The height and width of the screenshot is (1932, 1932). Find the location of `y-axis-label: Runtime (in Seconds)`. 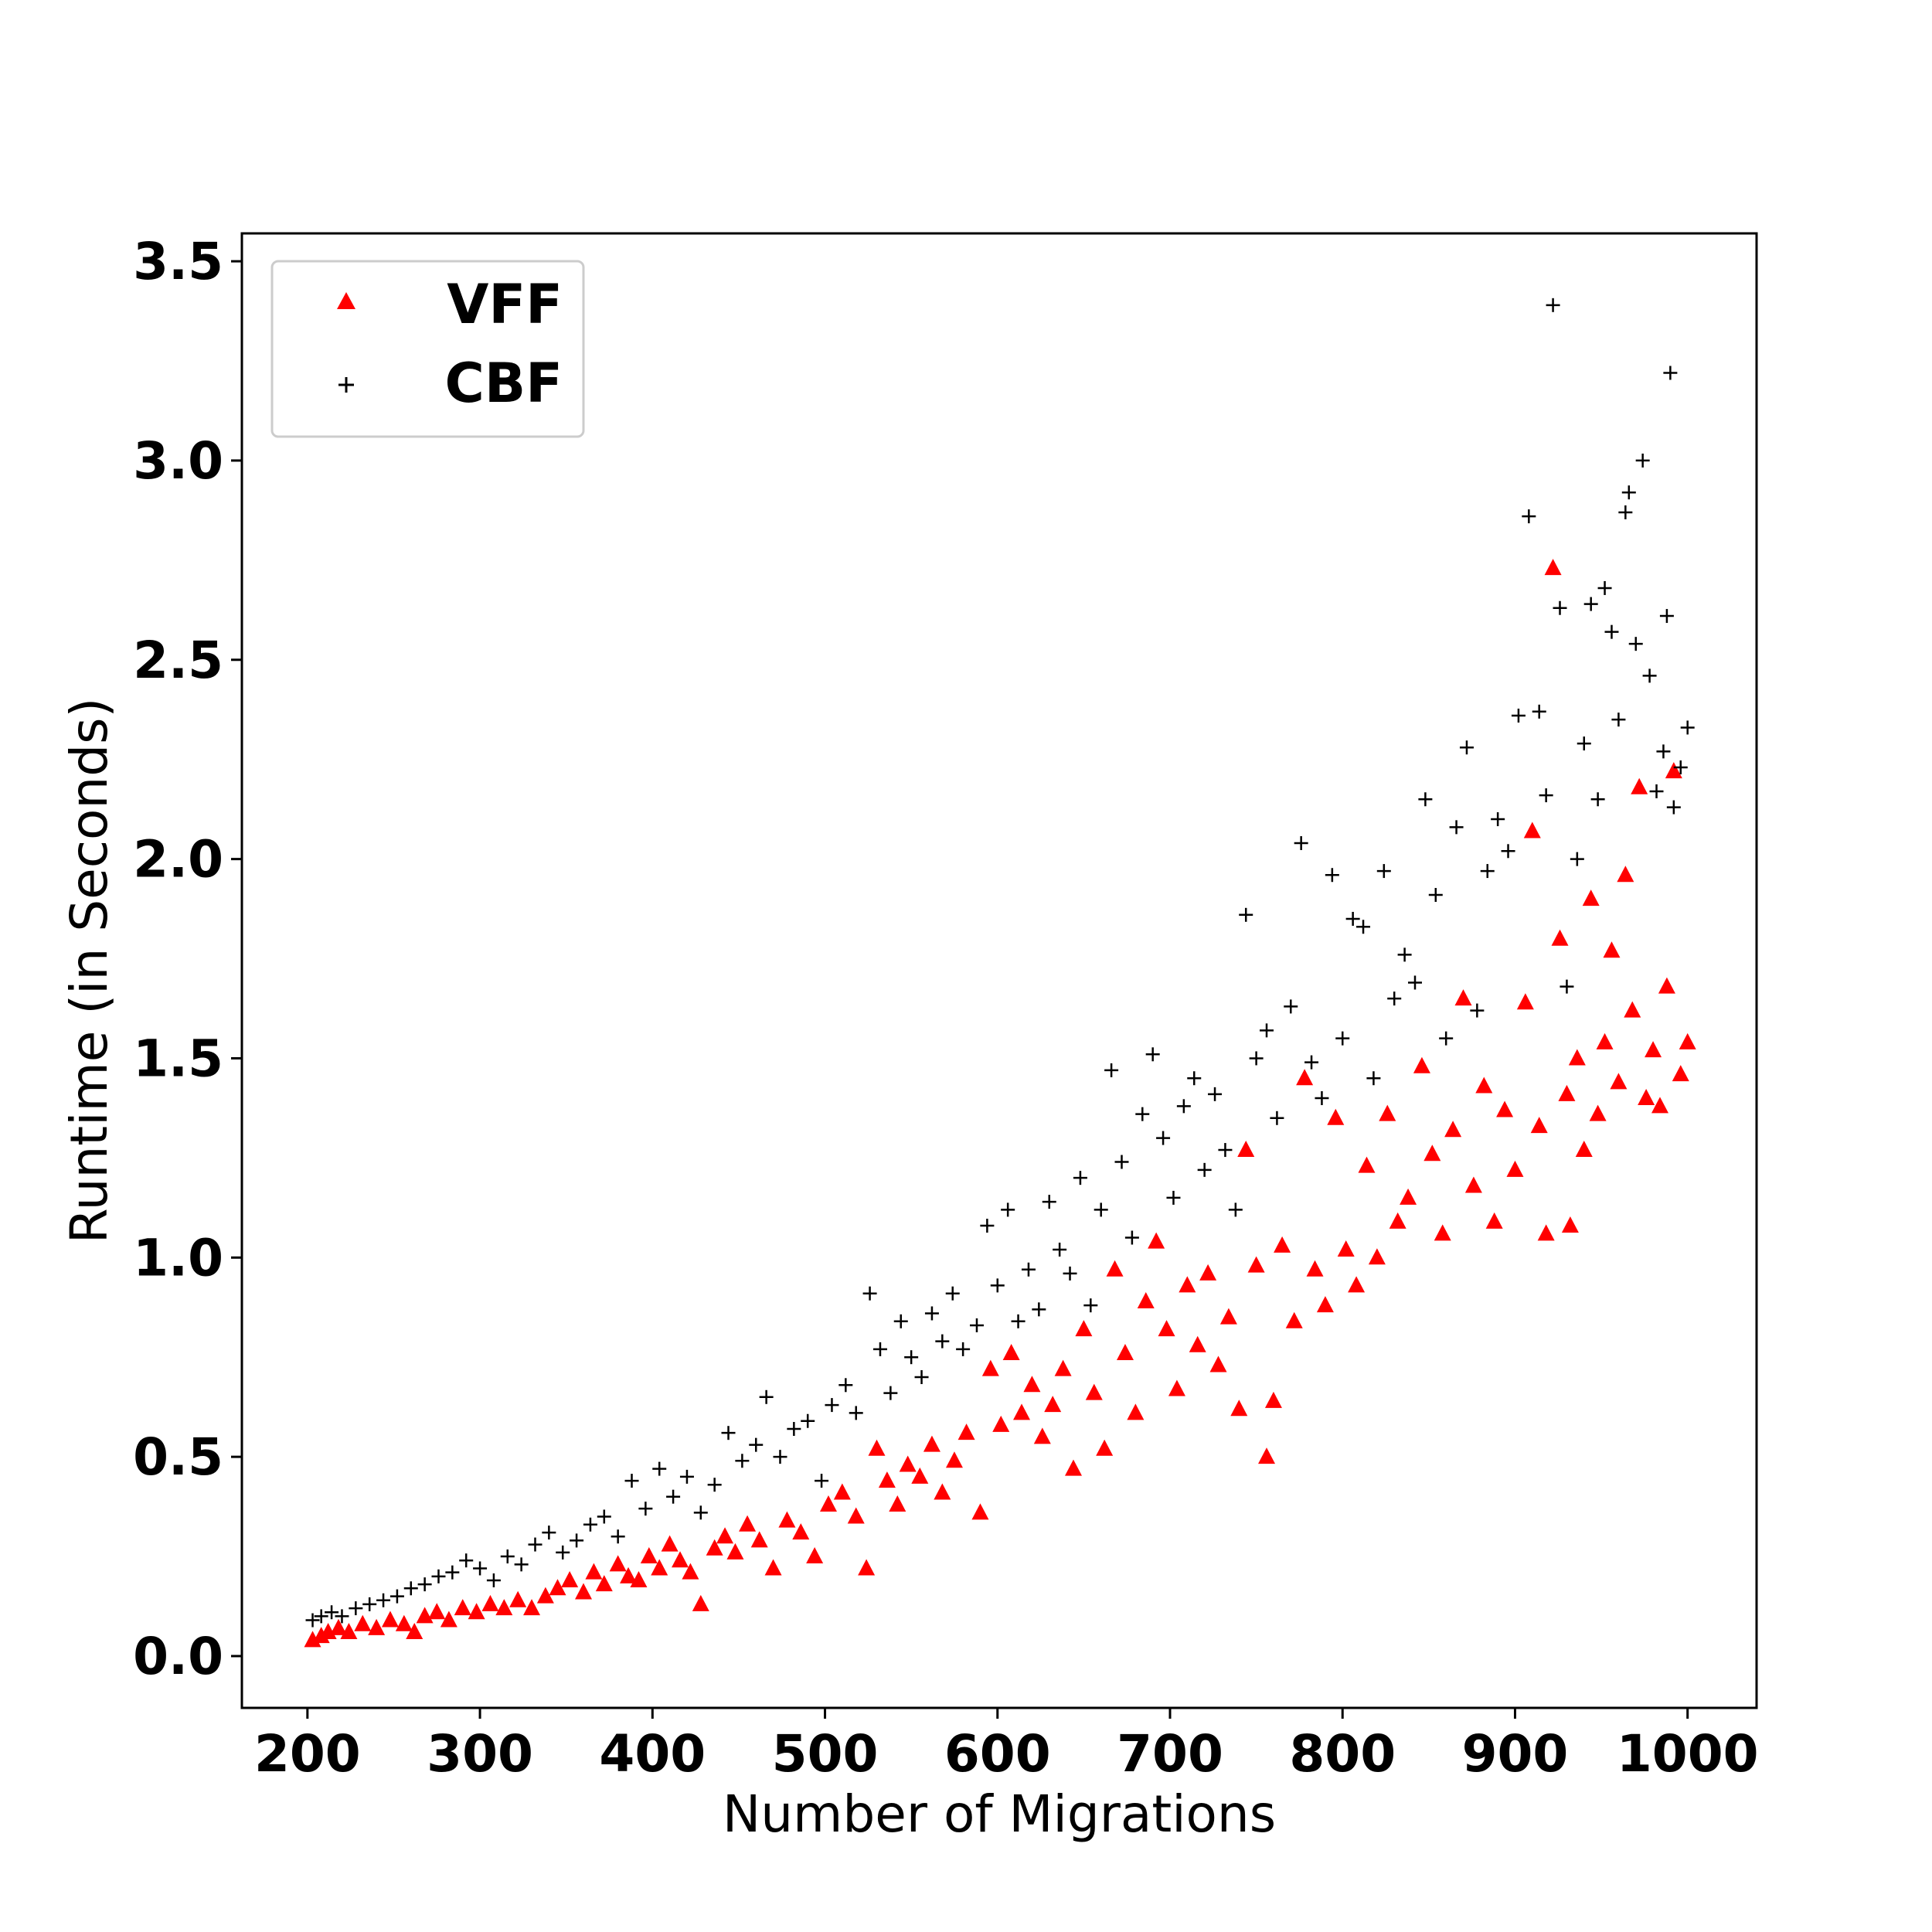

y-axis-label: Runtime (in Seconds) is located at coordinates (90, 971).